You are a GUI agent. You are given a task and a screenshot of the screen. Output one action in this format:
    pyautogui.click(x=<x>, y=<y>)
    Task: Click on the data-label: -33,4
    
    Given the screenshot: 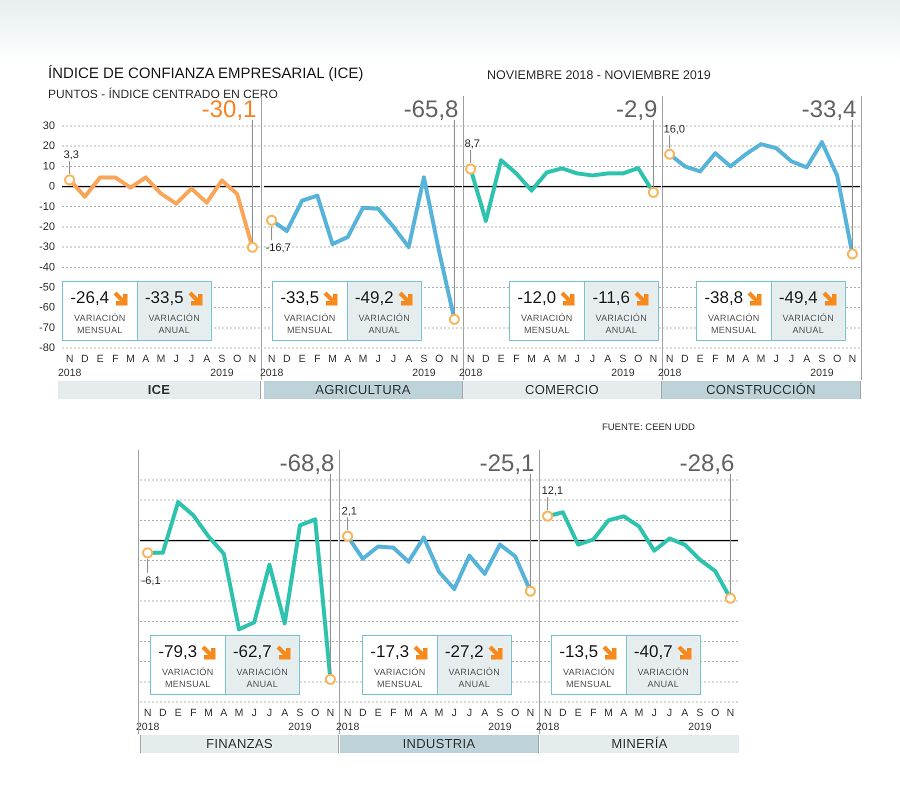 What is the action you would take?
    pyautogui.click(x=829, y=109)
    